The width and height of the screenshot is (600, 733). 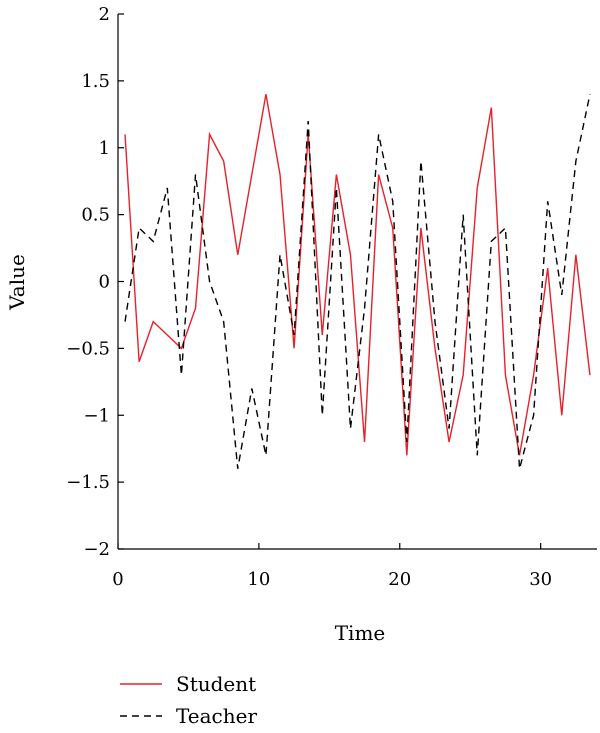 I want to click on y-tick-label: 1.5, so click(x=95, y=81).